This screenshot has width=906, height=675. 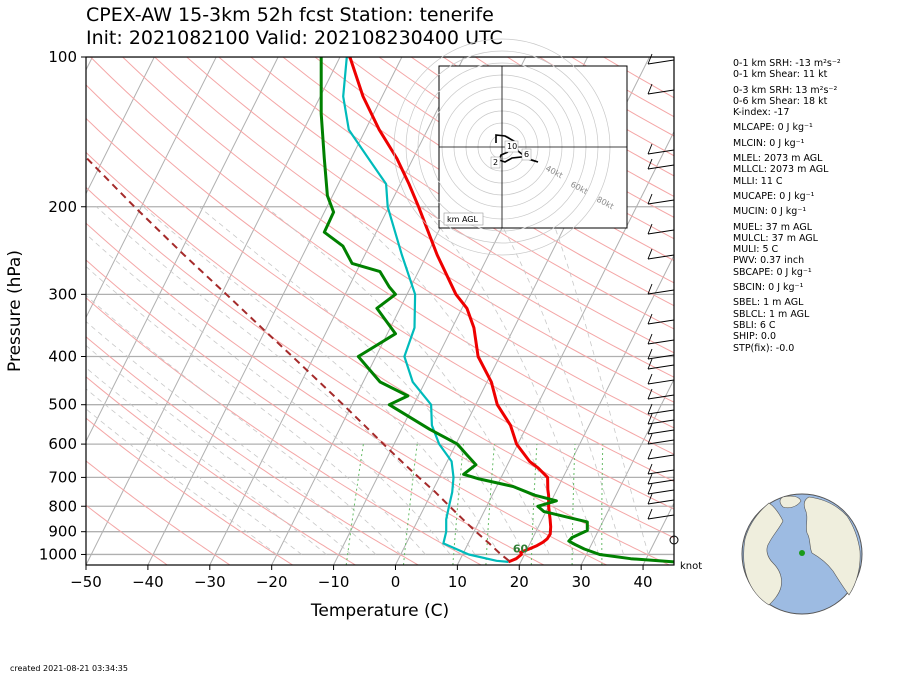 I want to click on isotherm-line, so click(x=120, y=126).